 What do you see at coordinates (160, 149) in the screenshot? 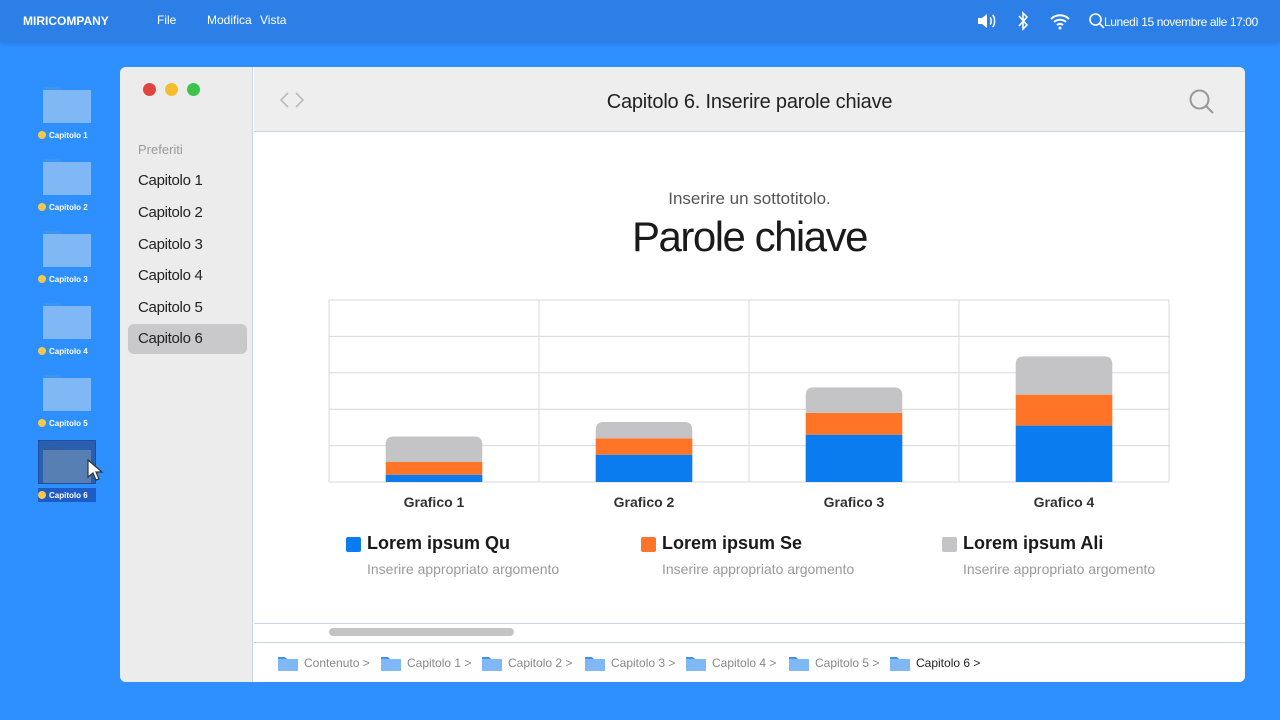
I see `sidebar-section-title: Preferiti` at bounding box center [160, 149].